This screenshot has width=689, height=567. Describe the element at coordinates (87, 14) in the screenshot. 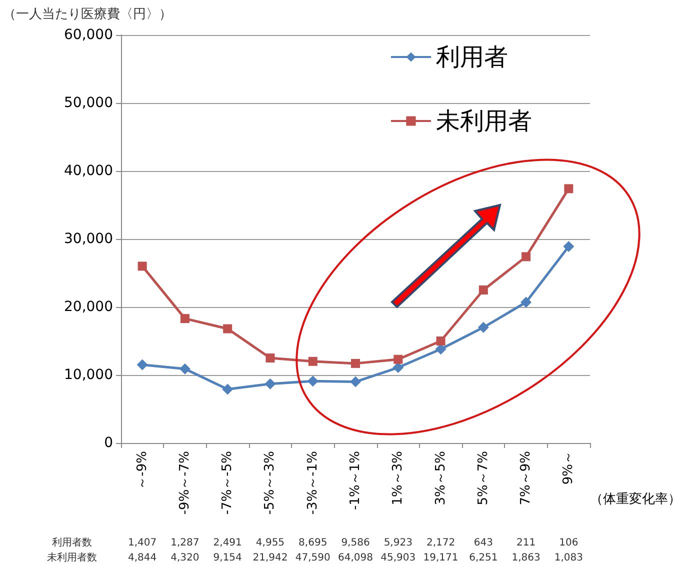

I see `y-axis-title: （一人当たり医療費〈円〉）` at that location.